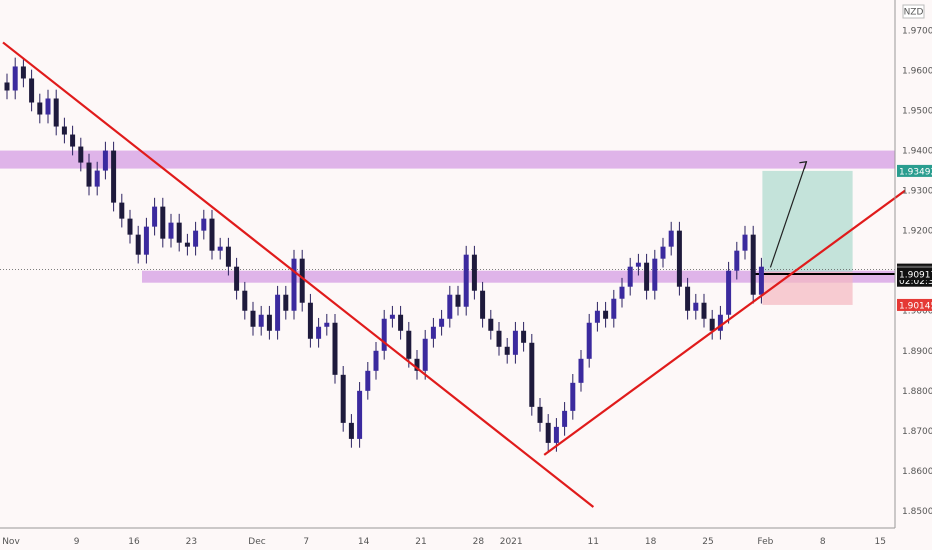  I want to click on stop-level-badge-text: 1.90917, so click(915, 276).